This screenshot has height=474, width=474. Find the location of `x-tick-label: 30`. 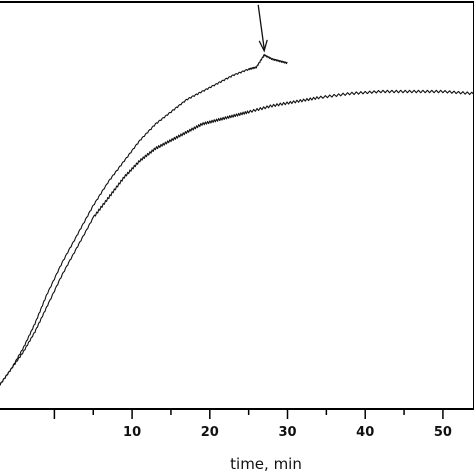

x-tick-label: 30 is located at coordinates (287, 432).